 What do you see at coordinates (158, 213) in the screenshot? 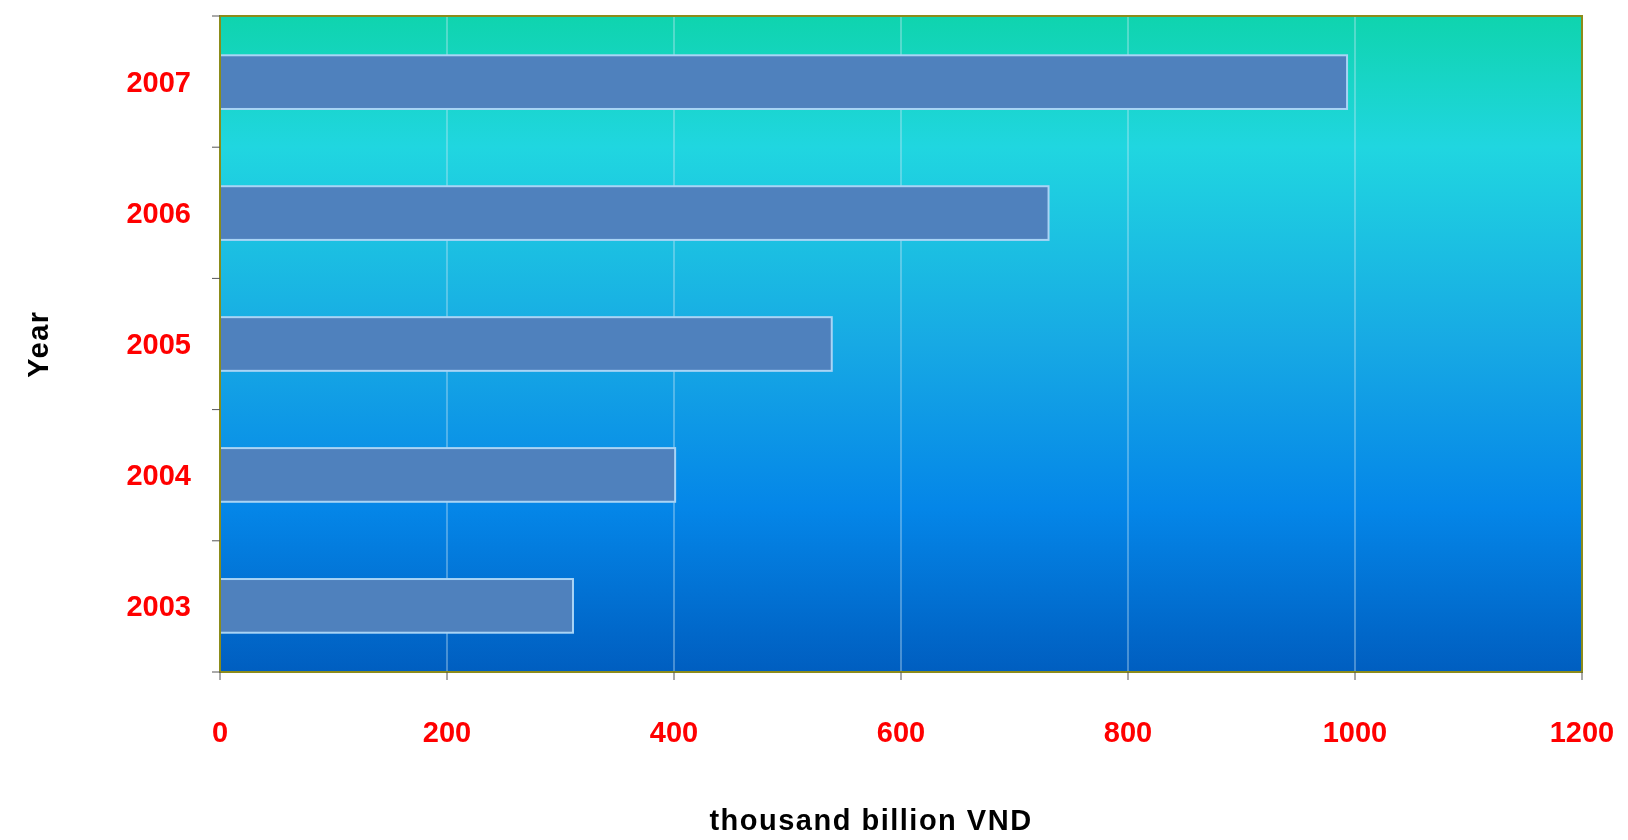
I see `y-tick-label: 2006` at bounding box center [158, 213].